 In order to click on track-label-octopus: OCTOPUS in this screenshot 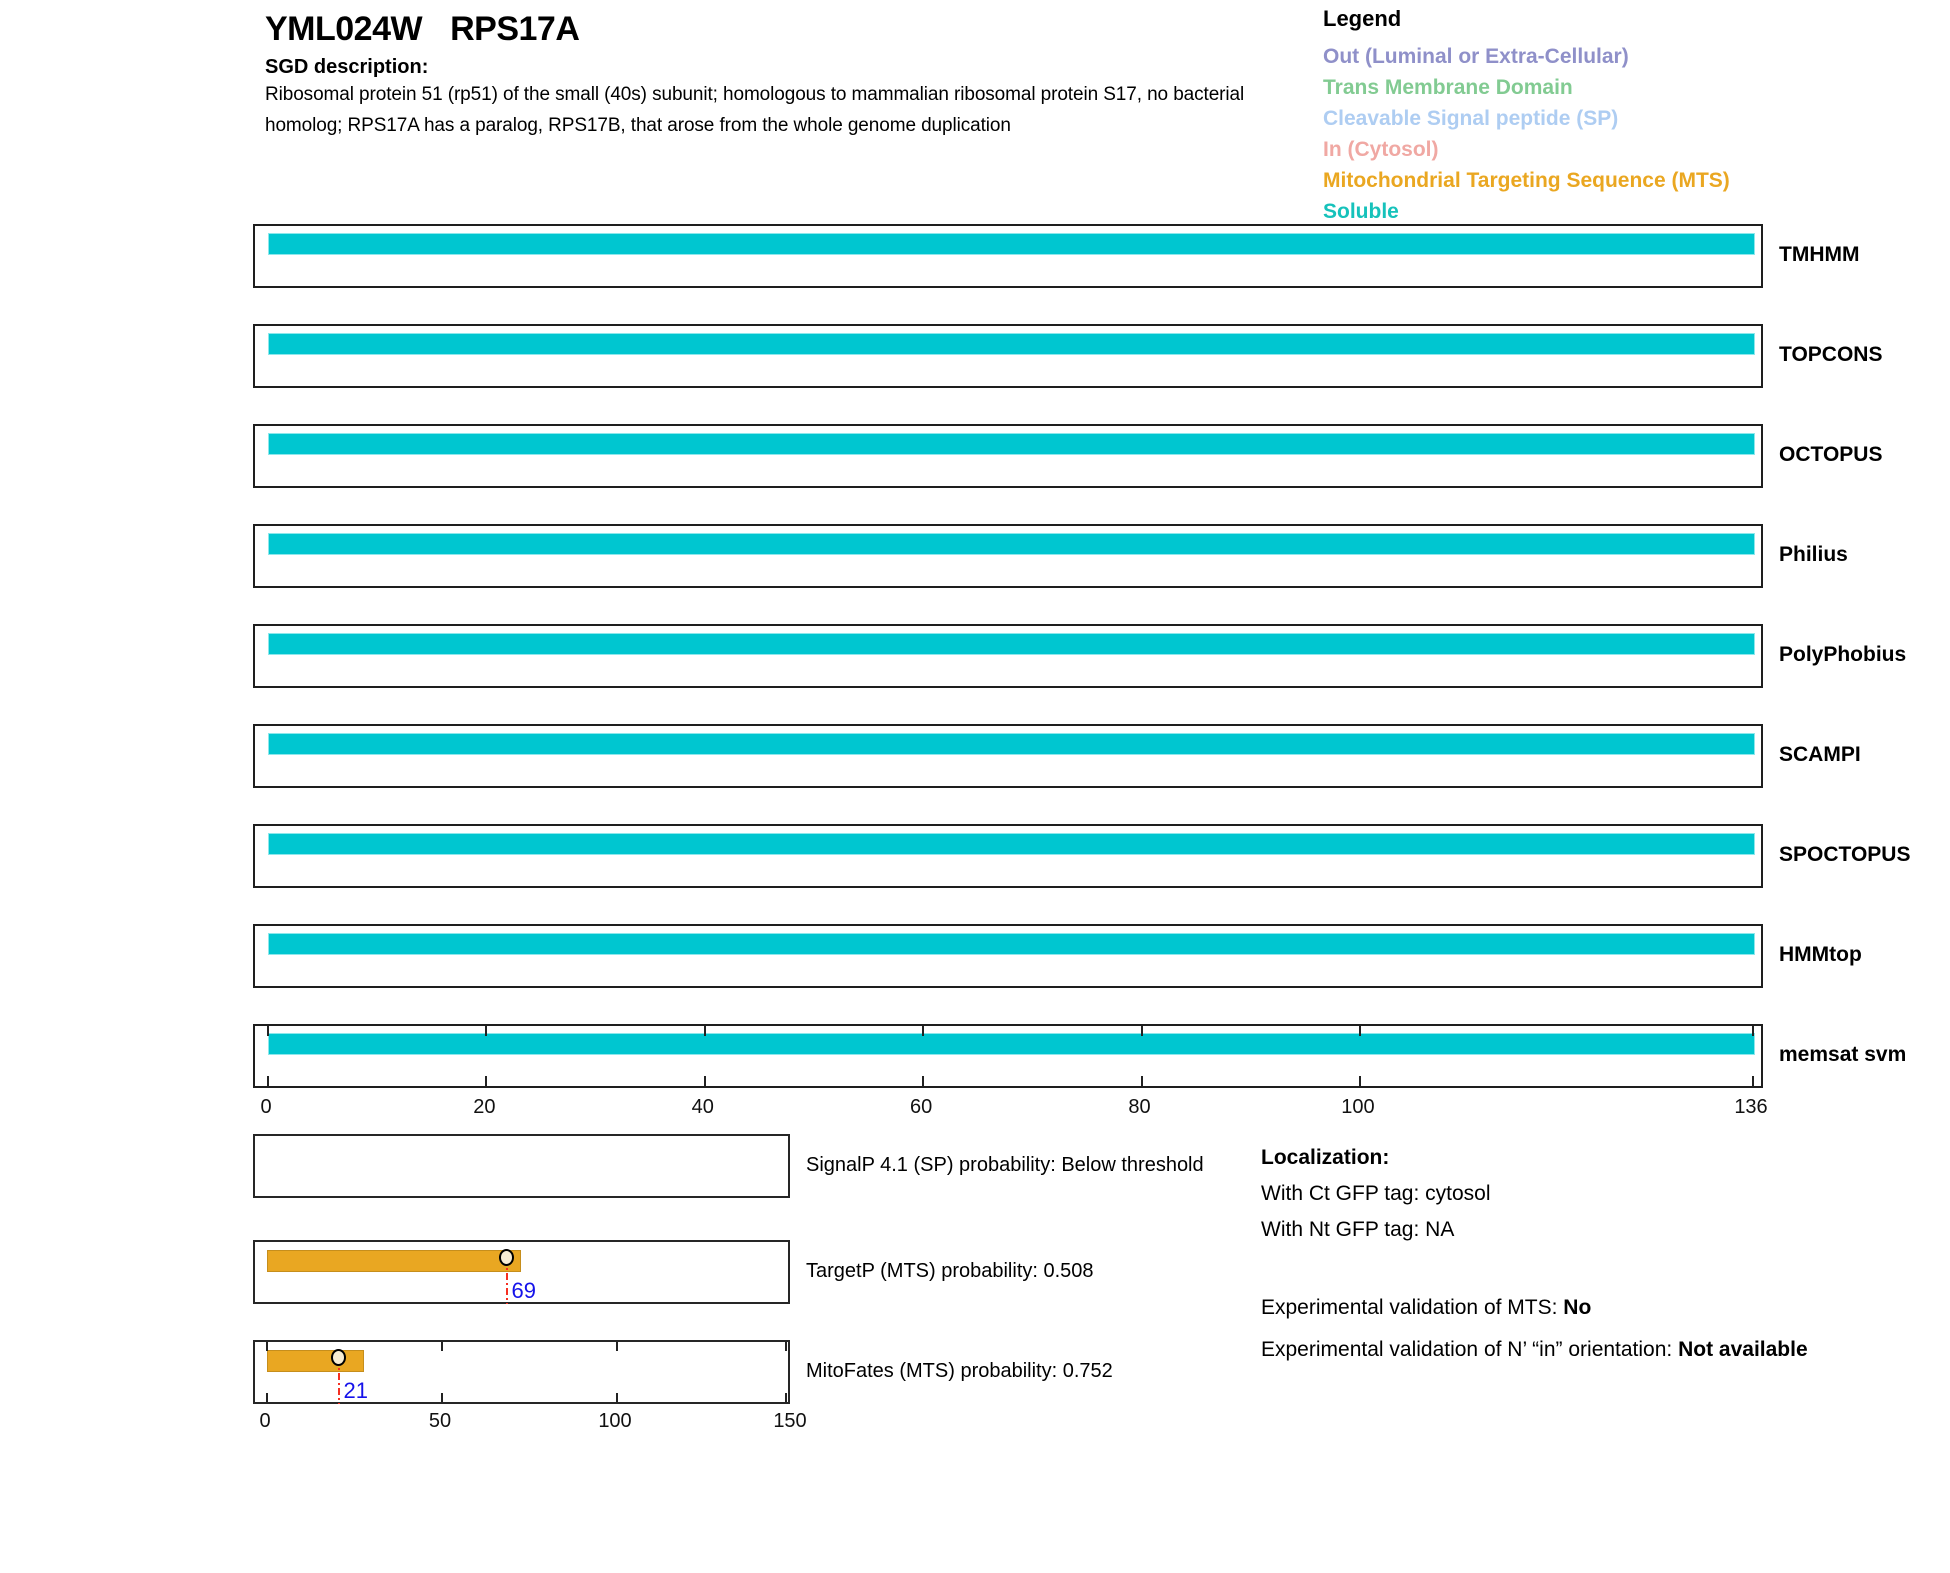, I will do `click(1831, 454)`.